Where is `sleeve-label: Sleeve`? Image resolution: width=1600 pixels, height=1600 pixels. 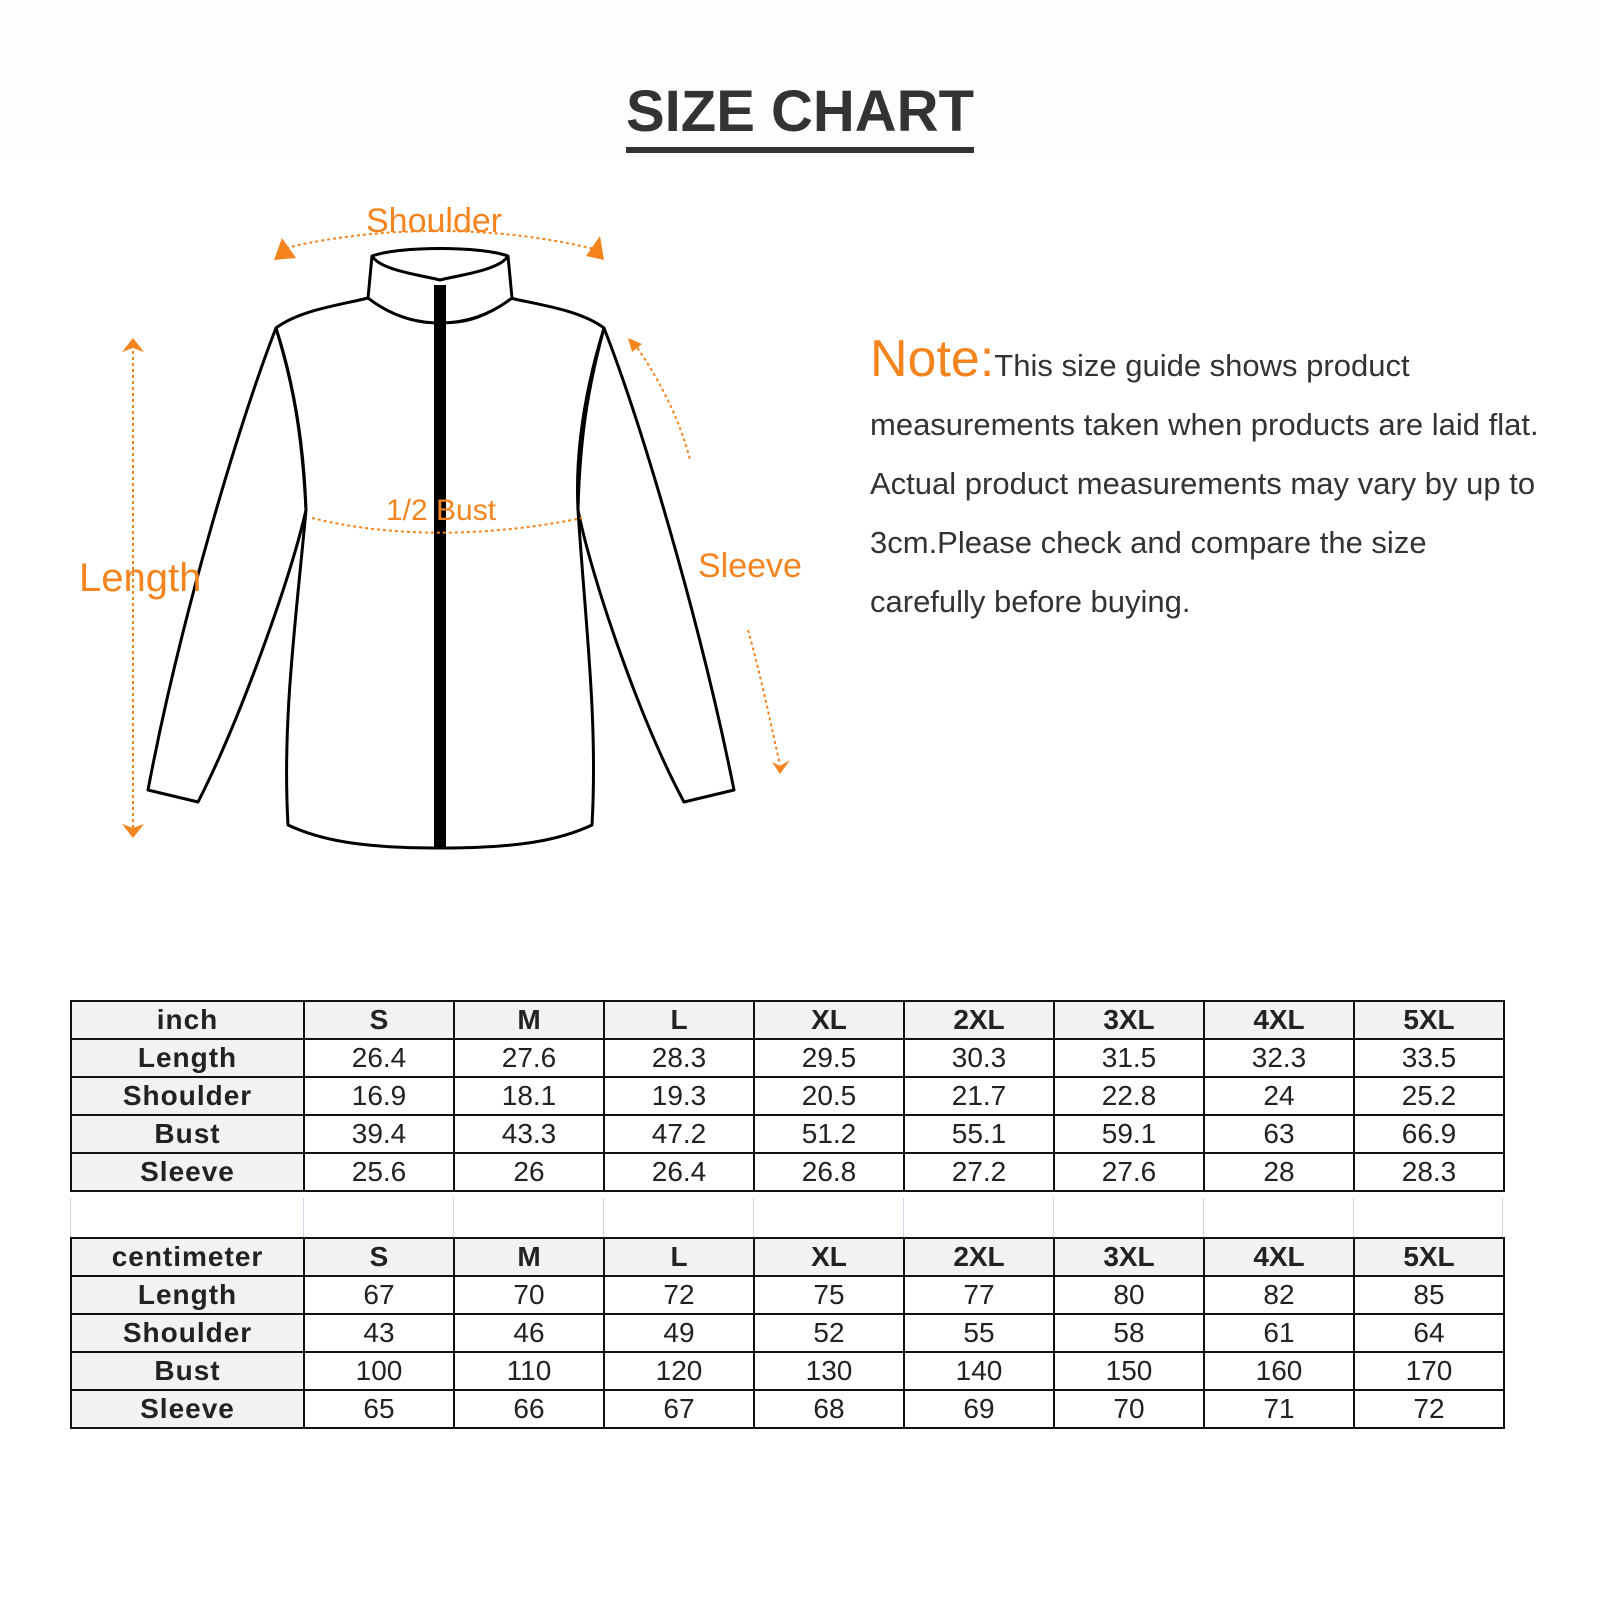
sleeve-label: Sleeve is located at coordinates (750, 566).